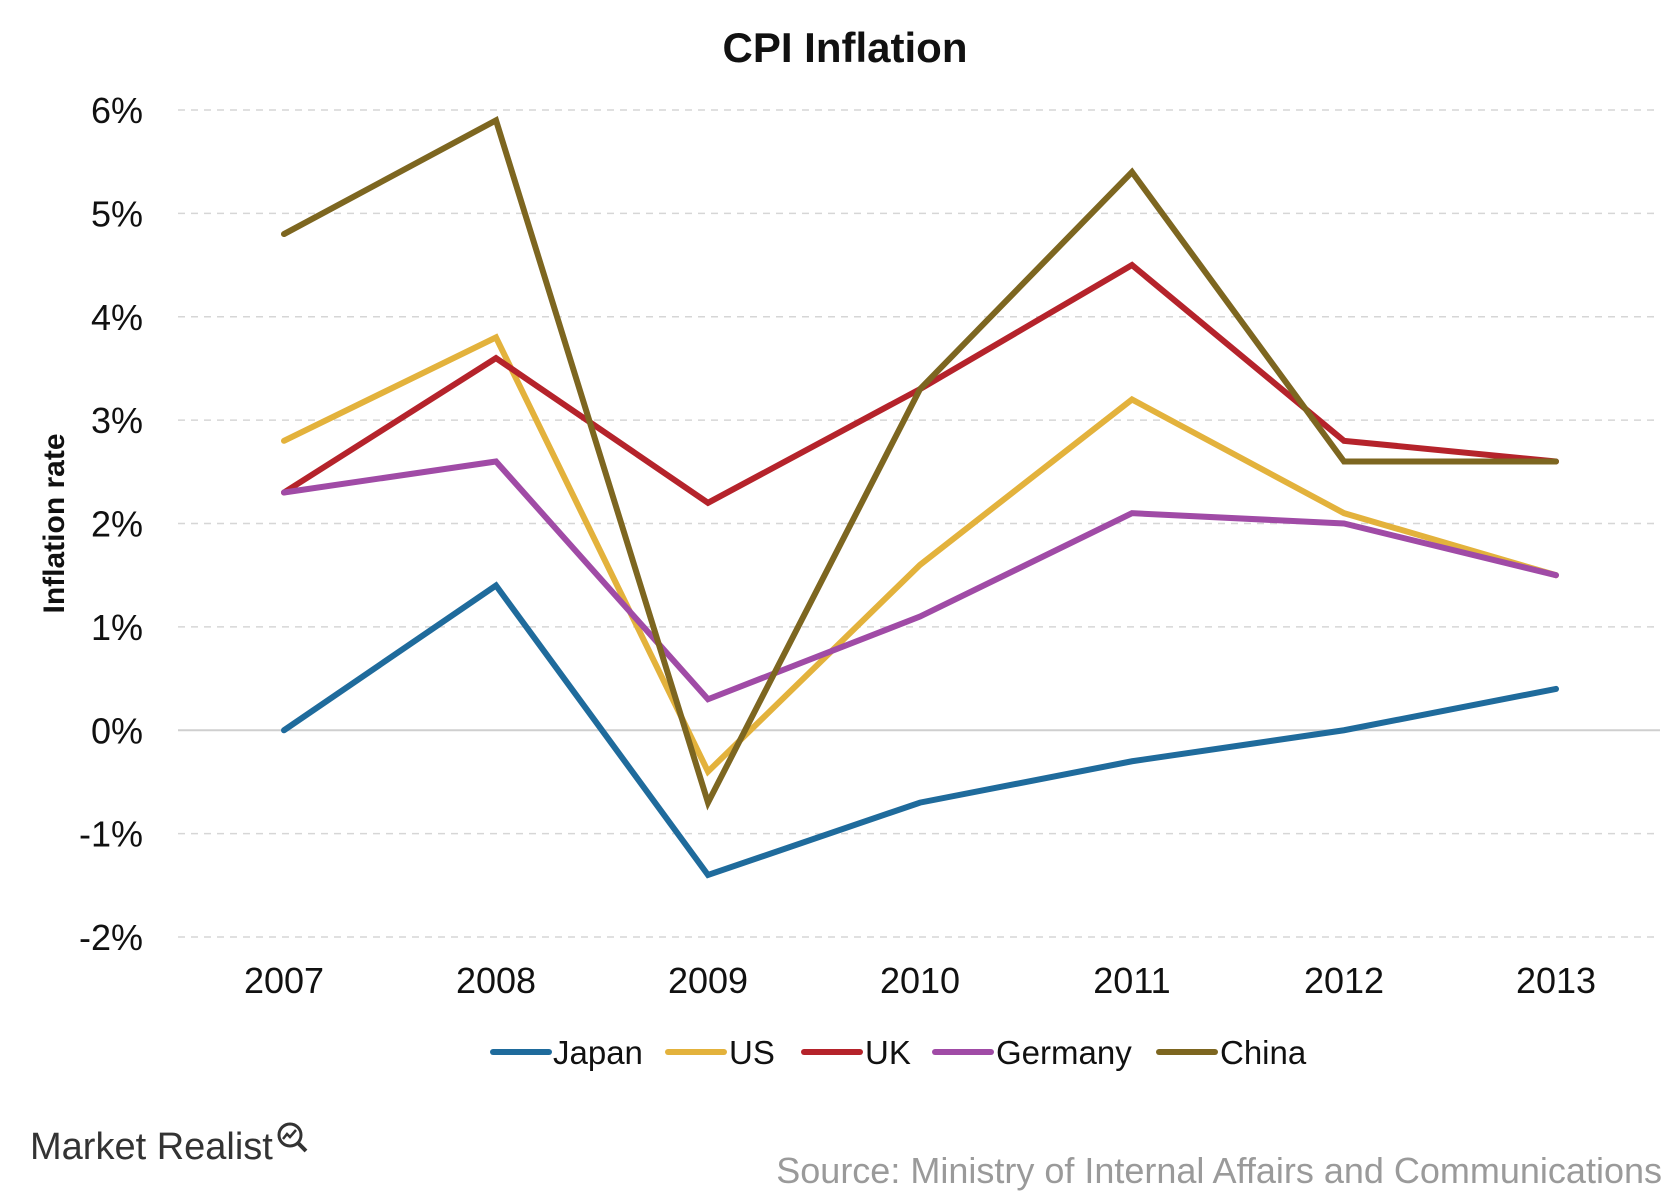 Image resolution: width=1680 pixels, height=1200 pixels. What do you see at coordinates (1263, 1052) in the screenshot?
I see `legend-label-china: China` at bounding box center [1263, 1052].